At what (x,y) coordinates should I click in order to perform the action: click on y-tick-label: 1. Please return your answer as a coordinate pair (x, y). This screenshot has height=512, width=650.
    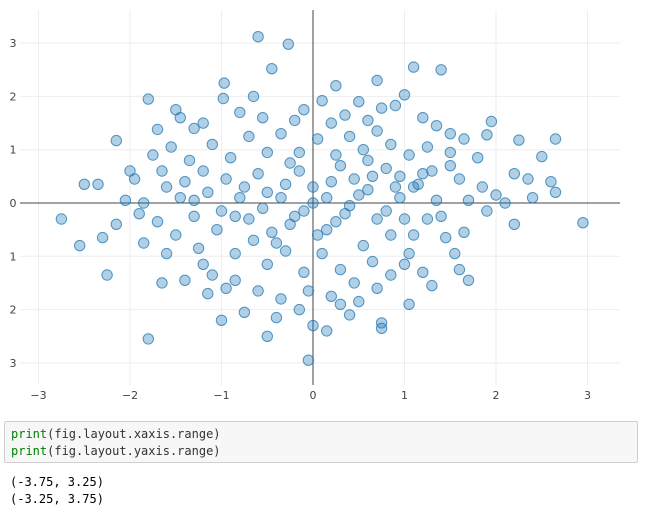
    Looking at the image, I should click on (13, 150).